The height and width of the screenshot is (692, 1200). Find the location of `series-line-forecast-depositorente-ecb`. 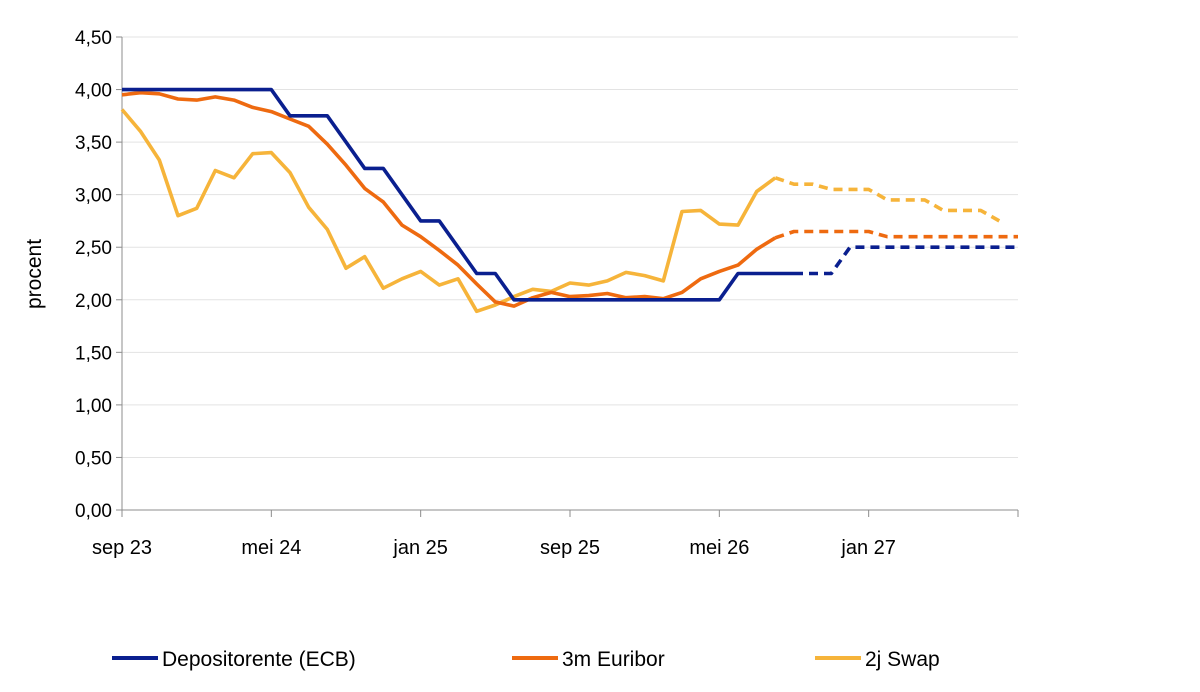

series-line-forecast-depositorente-ecb is located at coordinates (906, 260).